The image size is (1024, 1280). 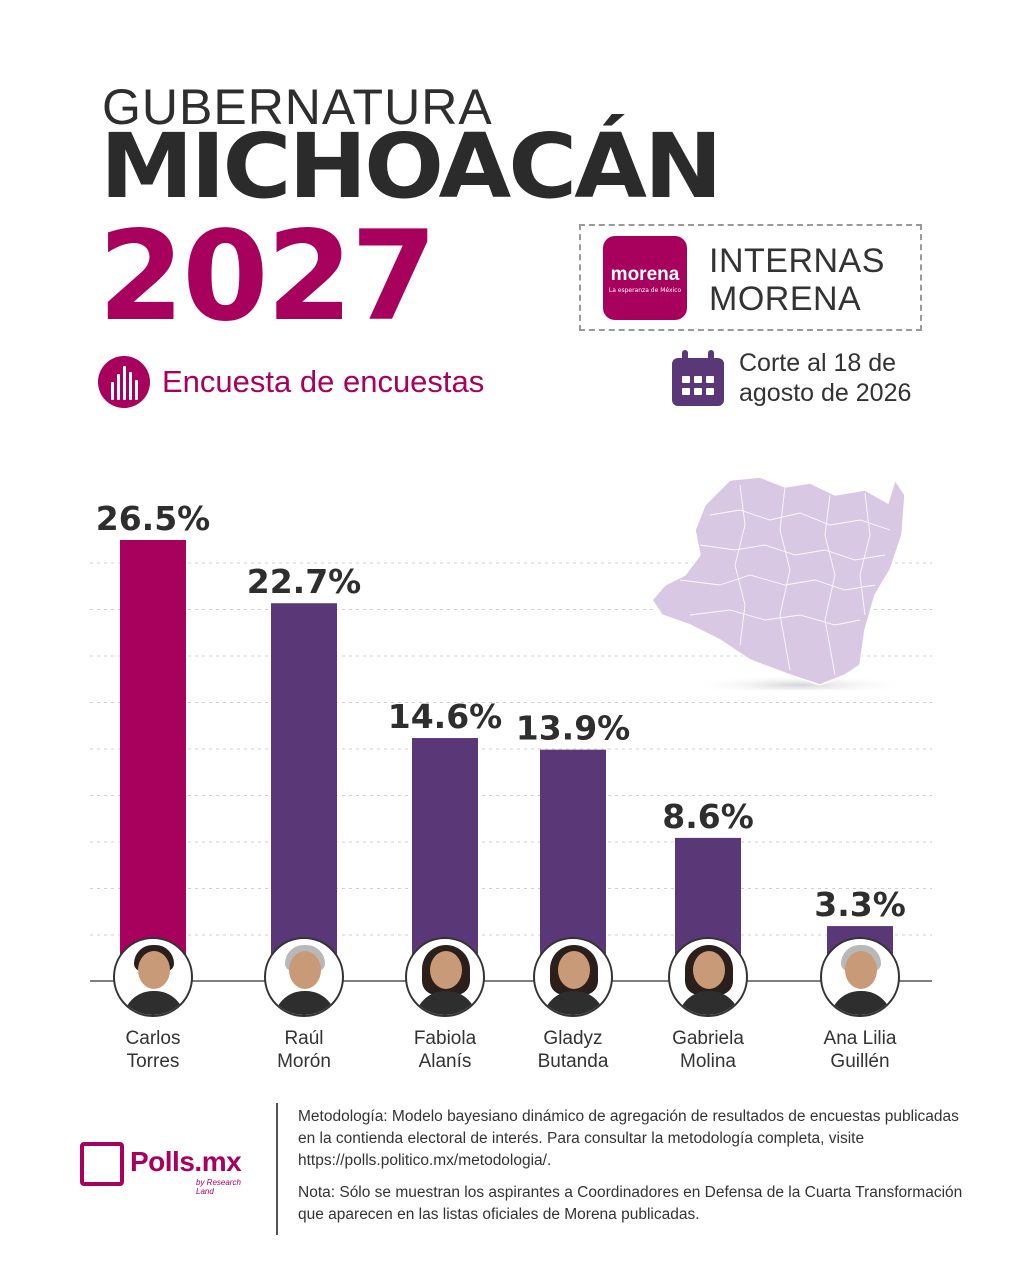 What do you see at coordinates (573, 1061) in the screenshot?
I see `candidate-last-name: Butanda` at bounding box center [573, 1061].